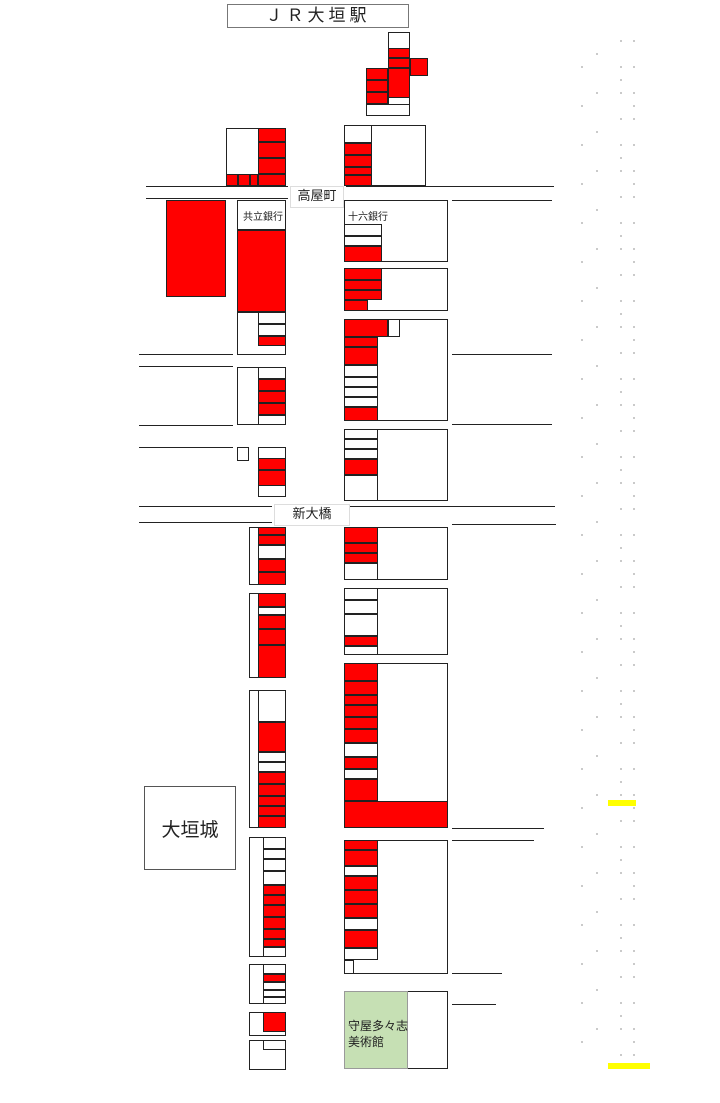 This screenshot has height=1103, width=720. What do you see at coordinates (312, 515) in the screenshot?
I see `street-label-shin-ohashi: 新大橋` at bounding box center [312, 515].